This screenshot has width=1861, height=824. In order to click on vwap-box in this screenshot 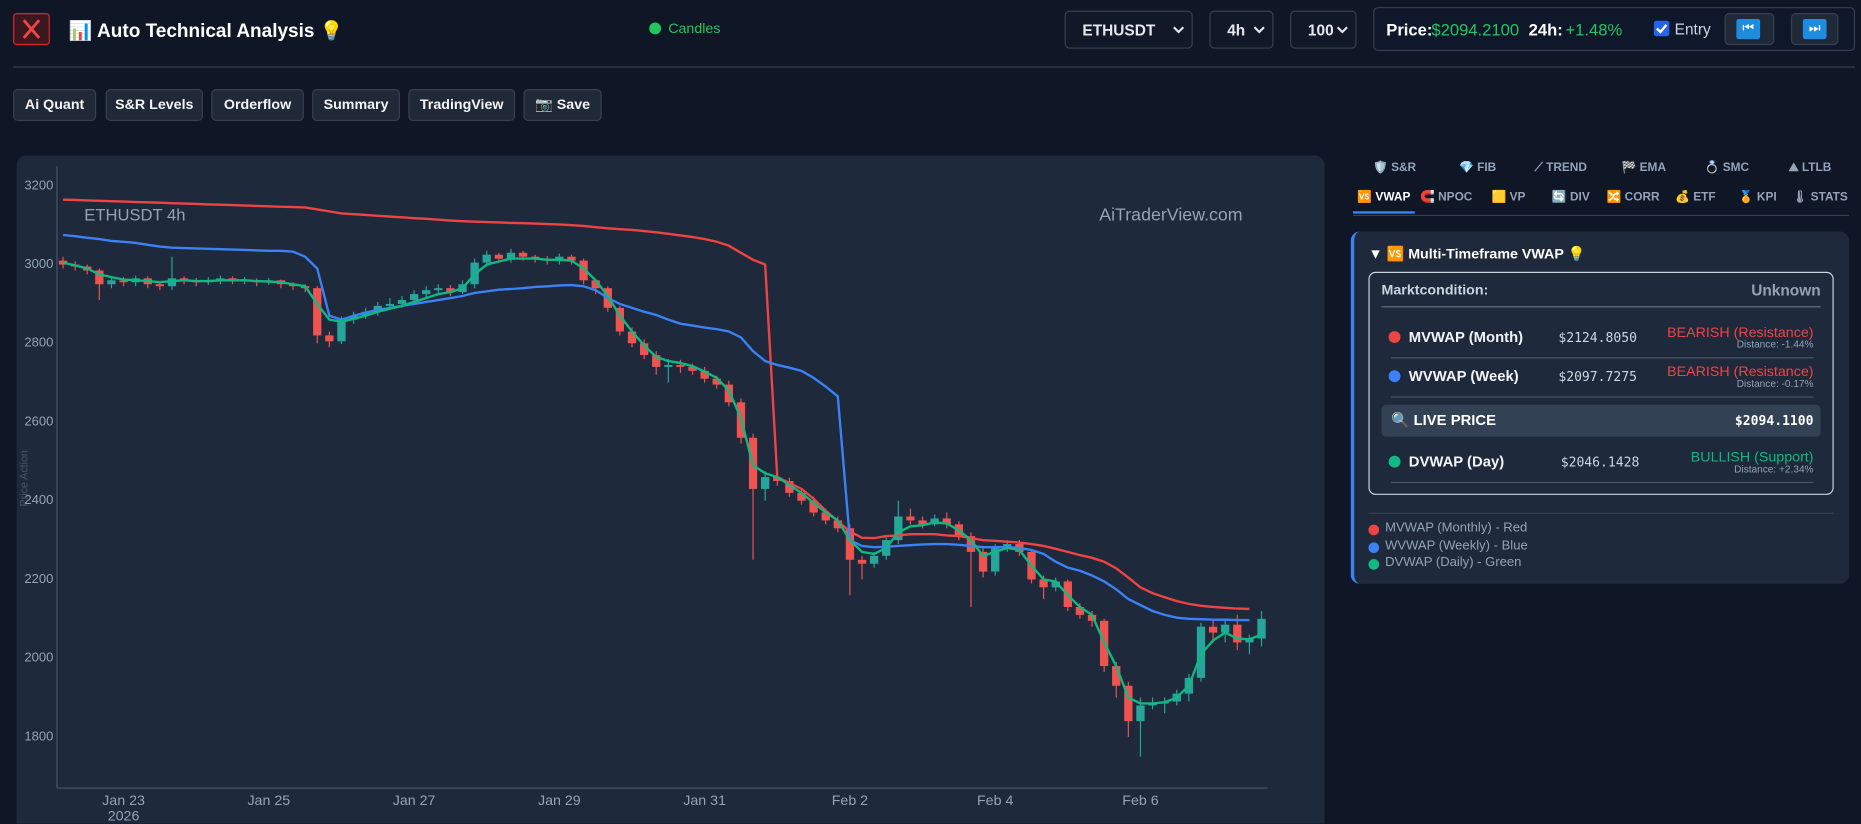, I will do `click(1601, 383)`.